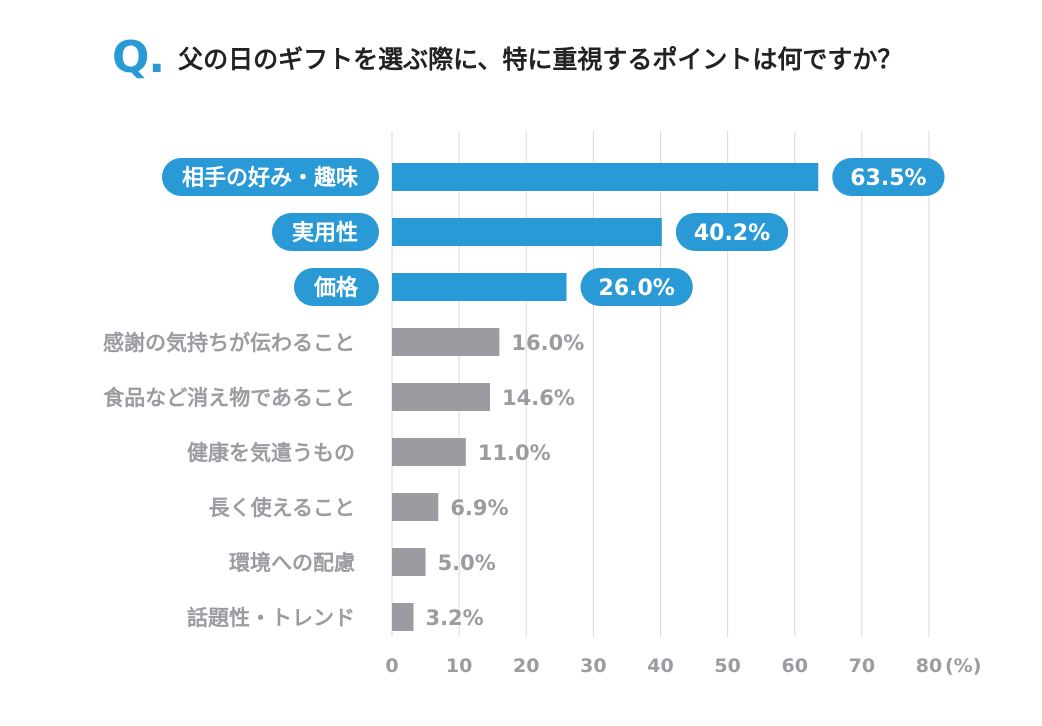  I want to click on value-label: 3.2%, so click(454, 618).